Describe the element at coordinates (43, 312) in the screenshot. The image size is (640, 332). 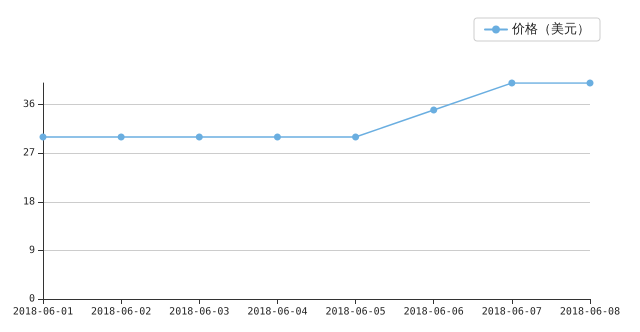
I see `x-tick-label: 2018-06-01` at that location.